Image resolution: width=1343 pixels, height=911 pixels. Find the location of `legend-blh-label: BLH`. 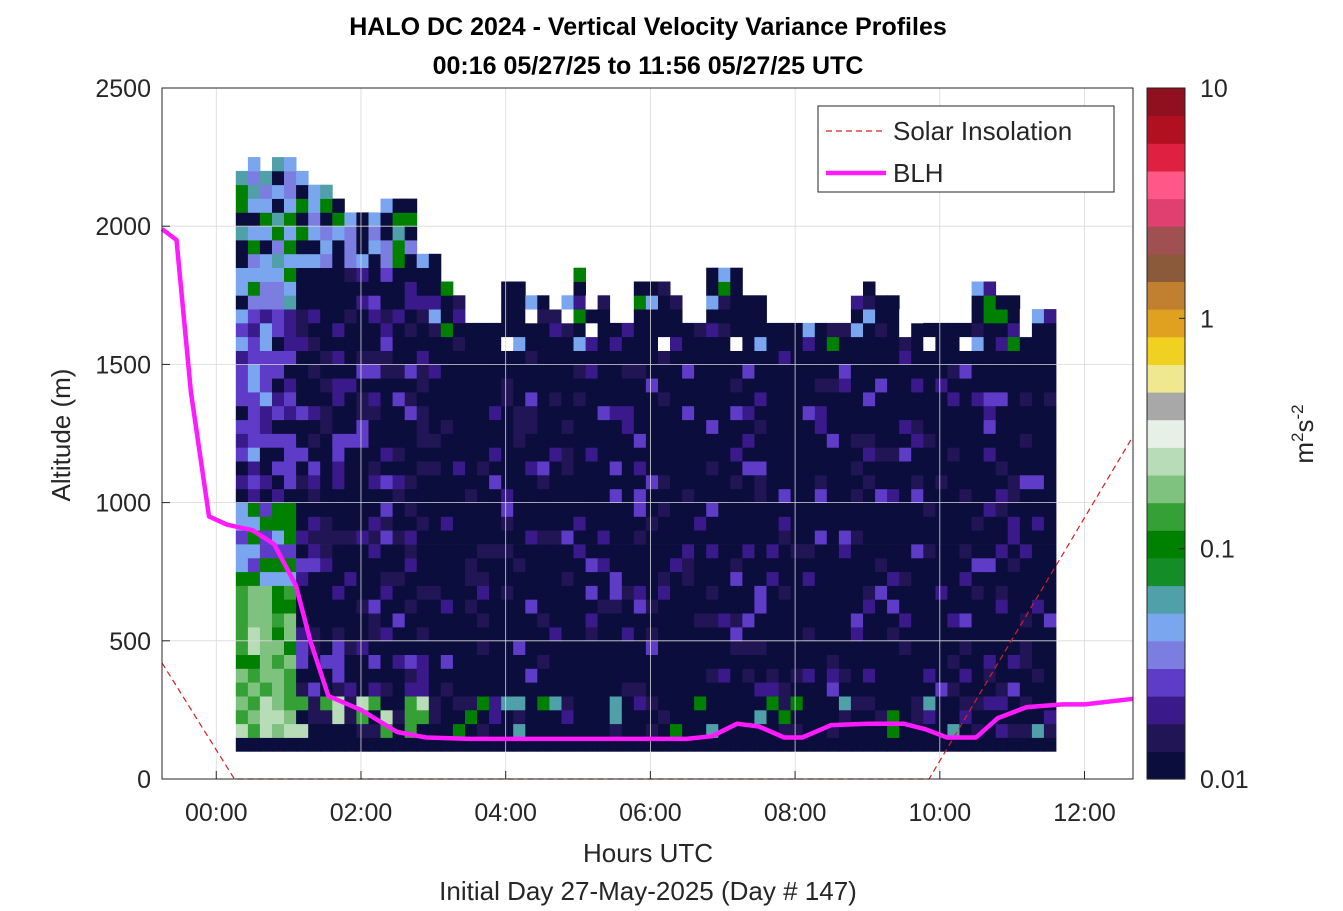

legend-blh-label: BLH is located at coordinates (918, 173).